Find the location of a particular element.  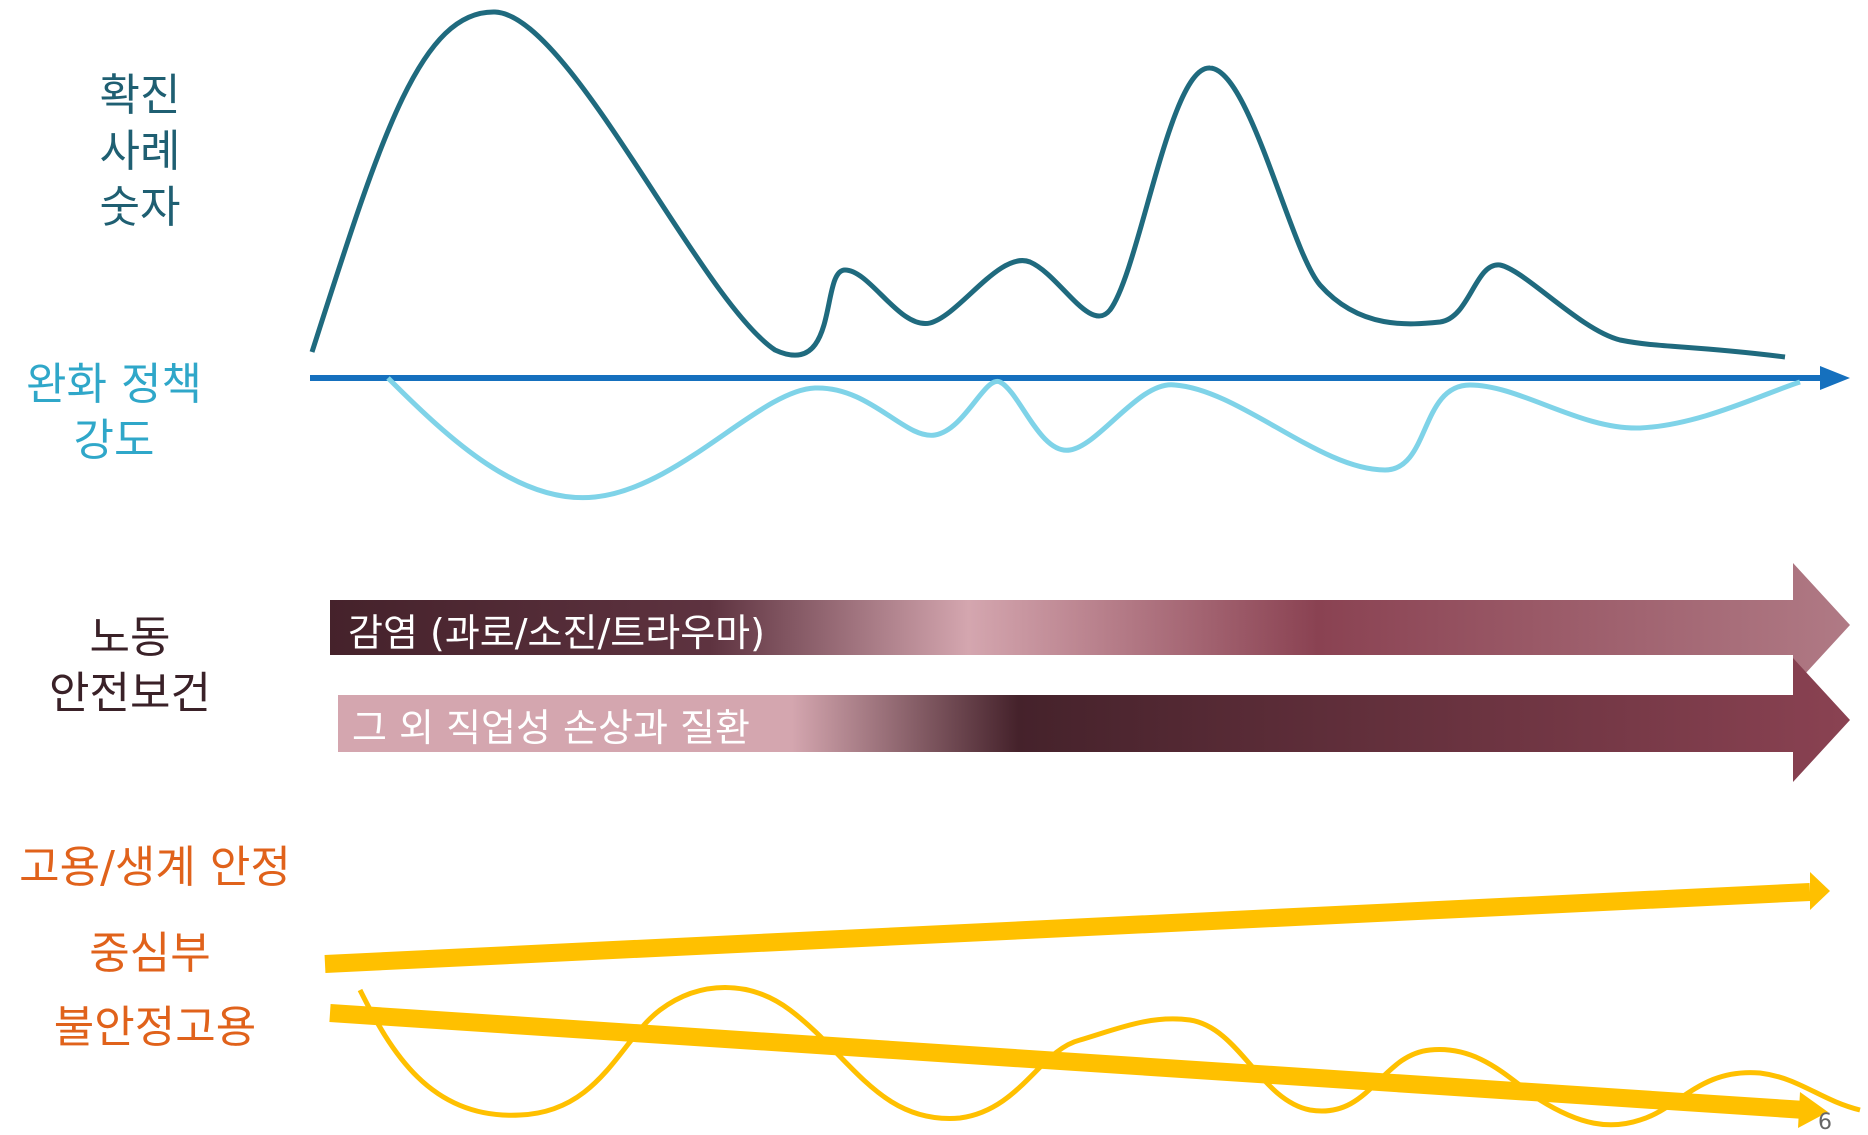

policy-curve is located at coordinates (1093, 438).